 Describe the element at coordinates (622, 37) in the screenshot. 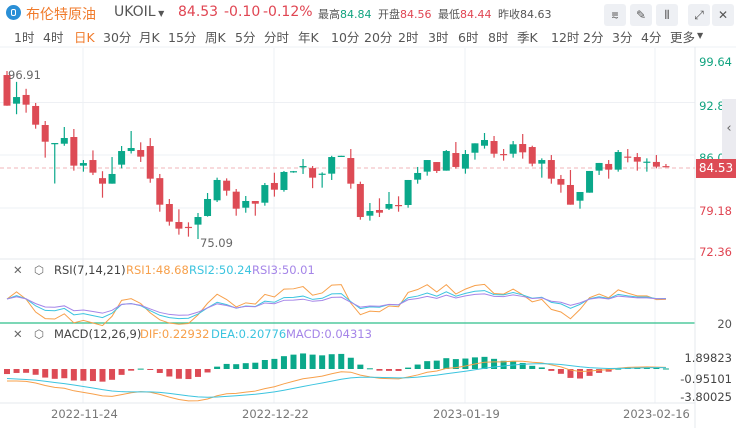

I see `period-tab: 3分` at that location.